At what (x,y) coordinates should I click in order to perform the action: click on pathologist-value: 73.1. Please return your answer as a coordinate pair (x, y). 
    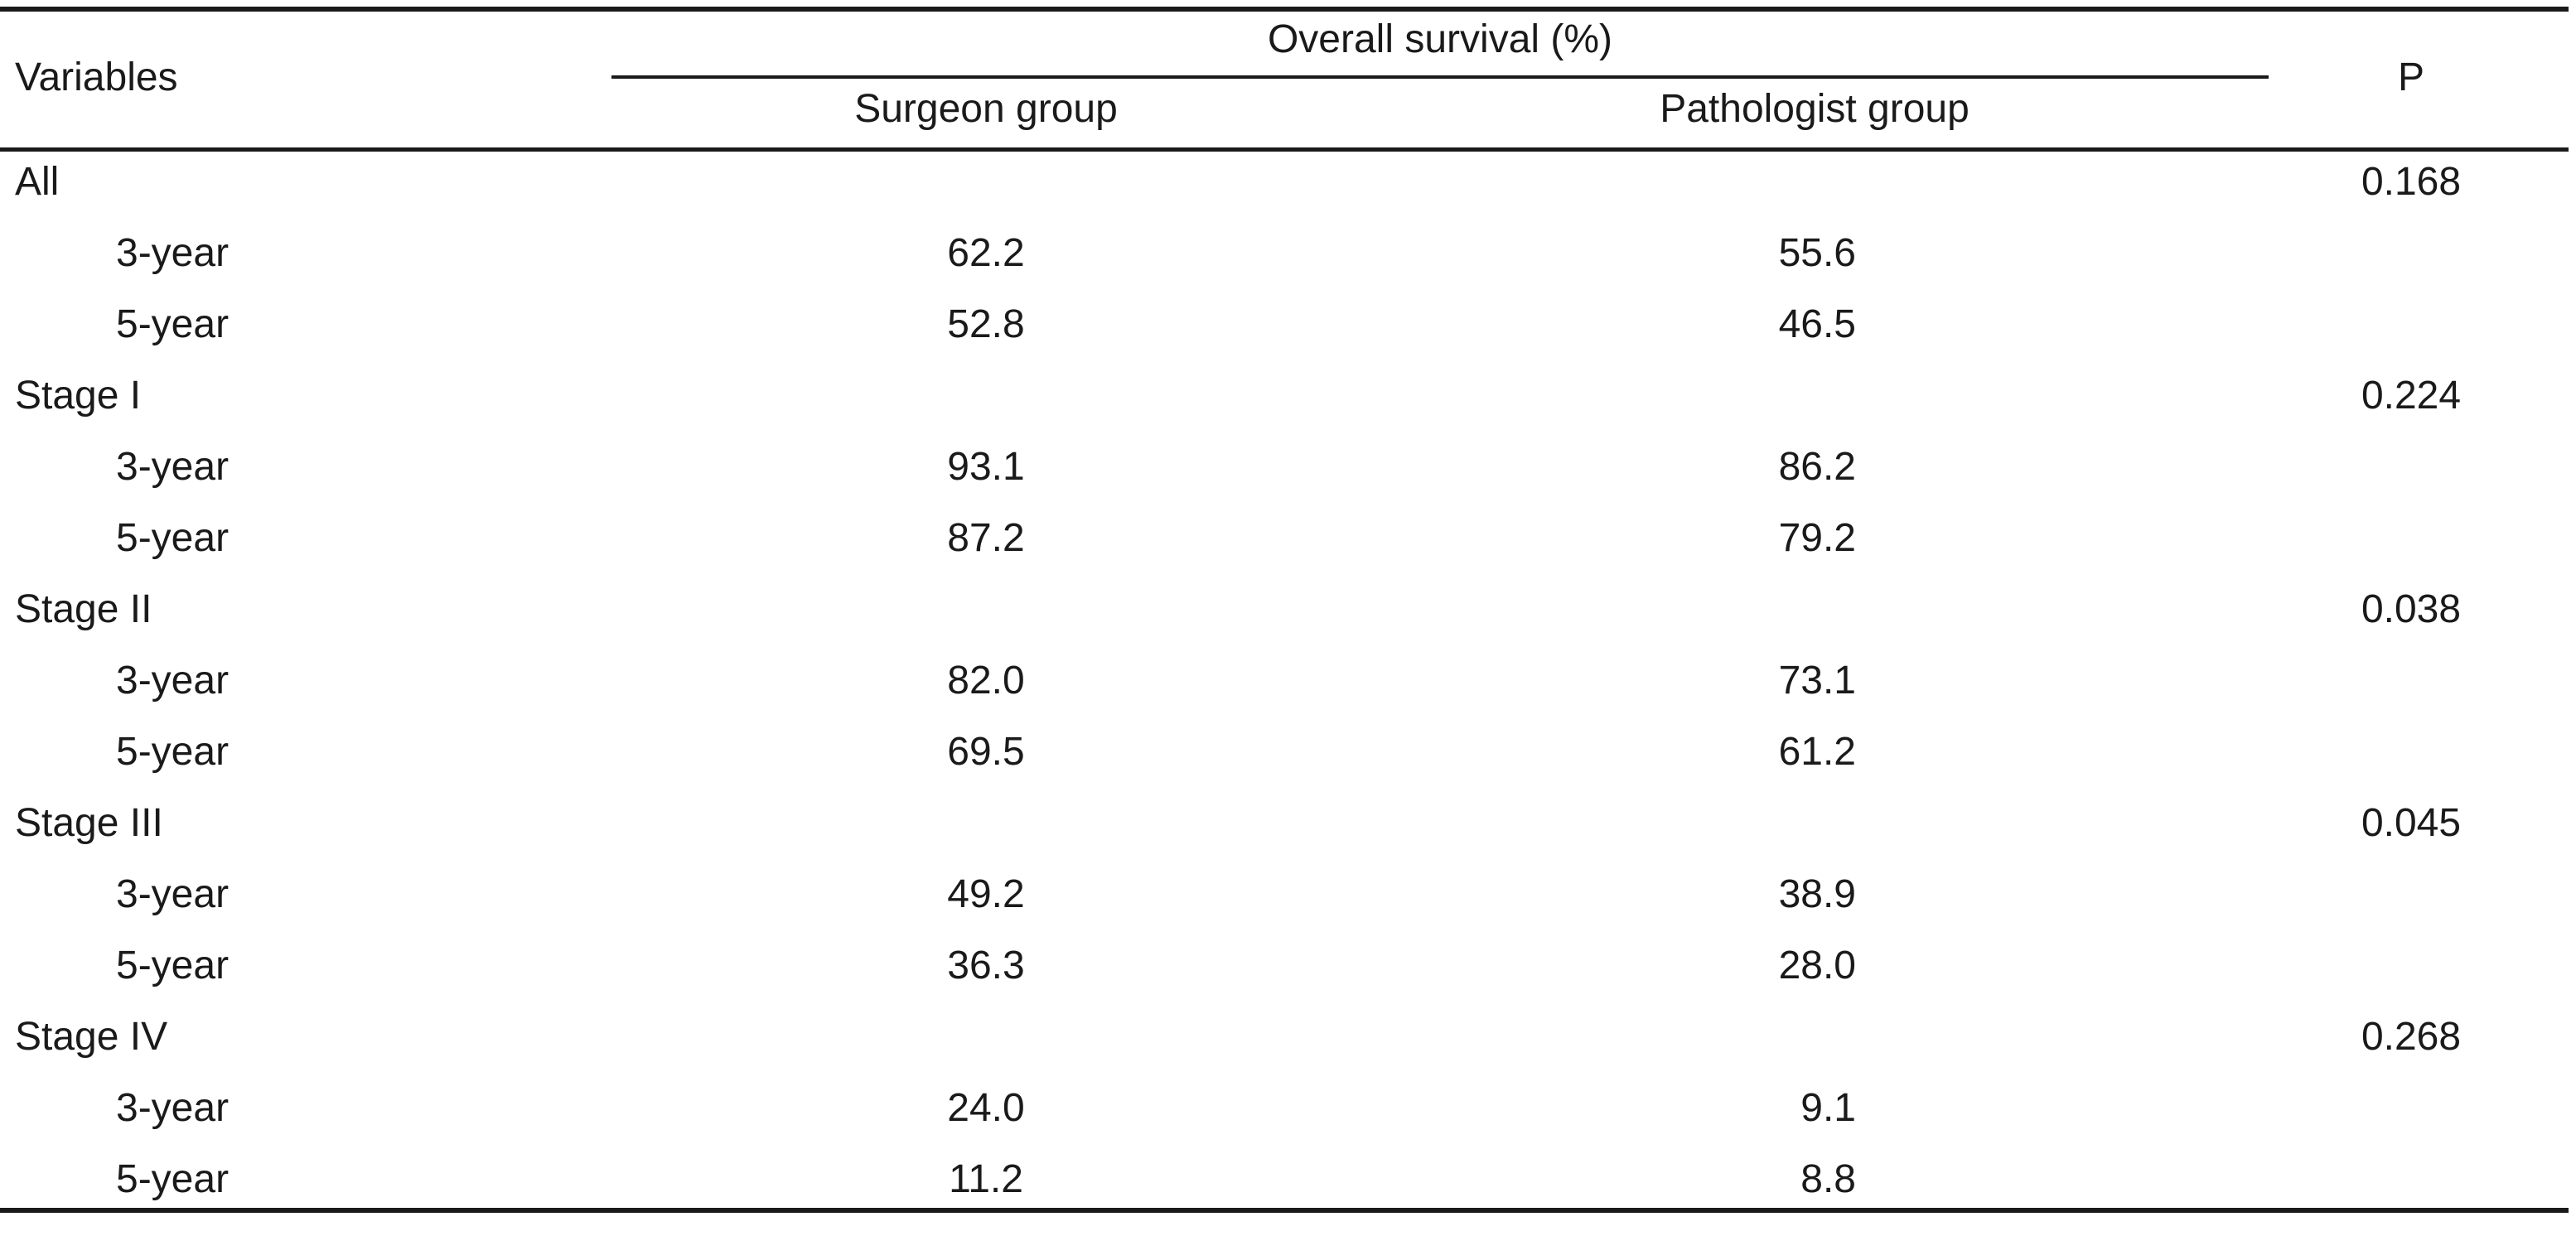
    Looking at the image, I should click on (1817, 680).